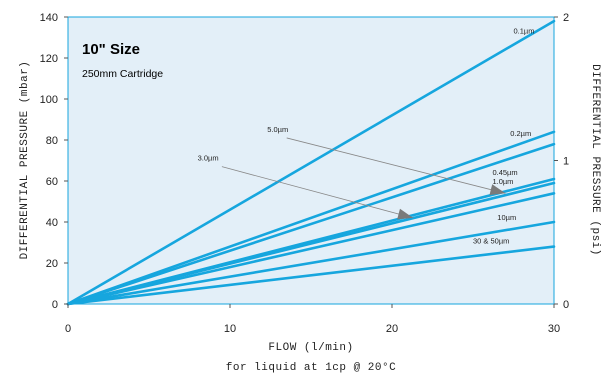 The height and width of the screenshot is (376, 610). I want to click on x-tick-label: 0, so click(68, 329).